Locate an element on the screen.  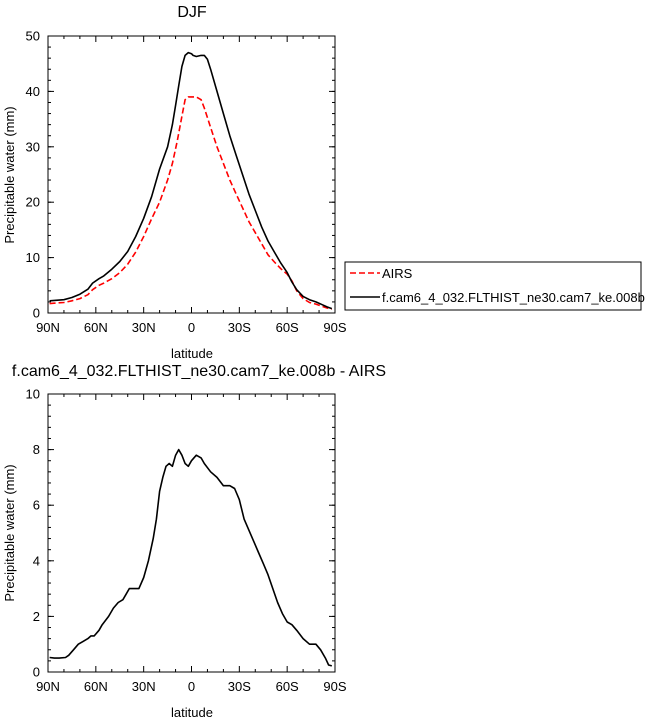
series-line-airs is located at coordinates (190, 203).